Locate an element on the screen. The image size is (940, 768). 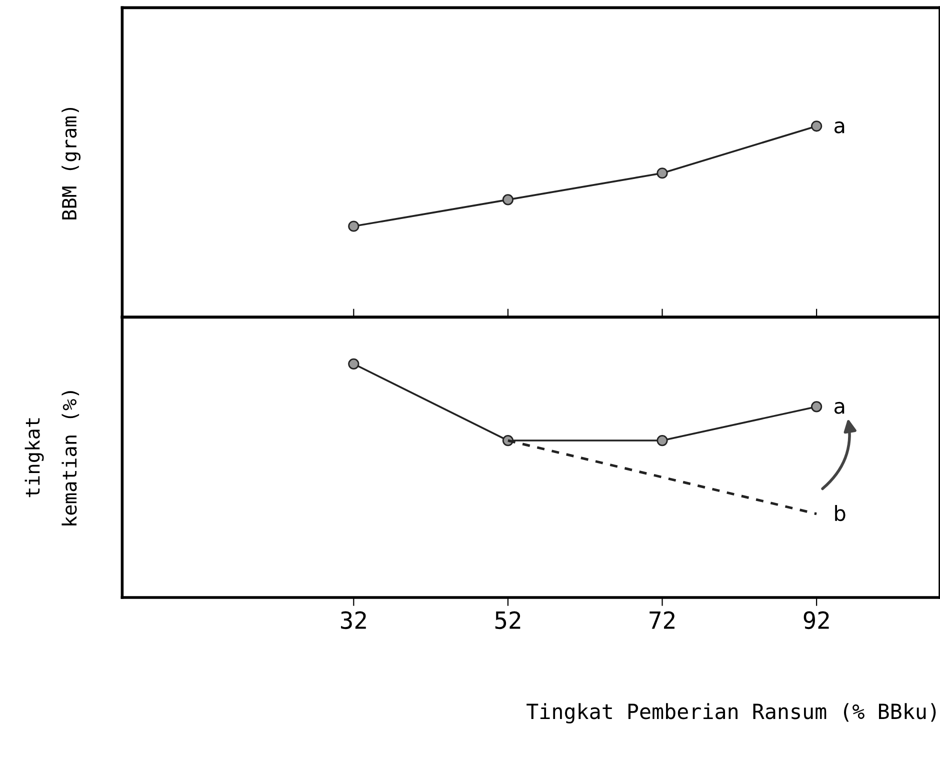
x-tick-label: 32 is located at coordinates (353, 620).